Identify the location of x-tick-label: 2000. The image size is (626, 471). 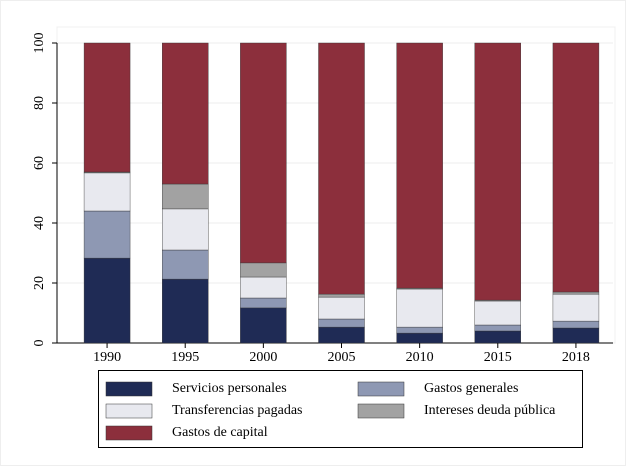
(263, 357).